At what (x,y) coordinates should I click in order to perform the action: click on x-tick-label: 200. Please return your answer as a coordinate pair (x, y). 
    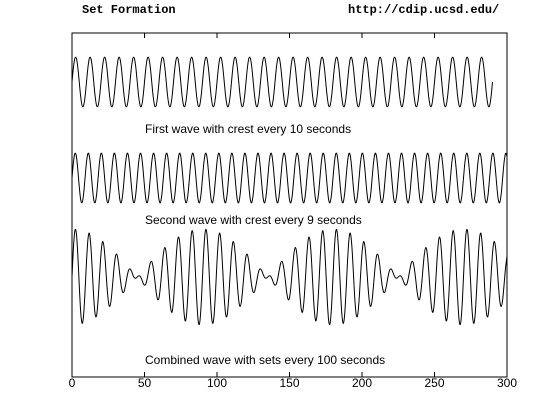
    Looking at the image, I should click on (362, 383).